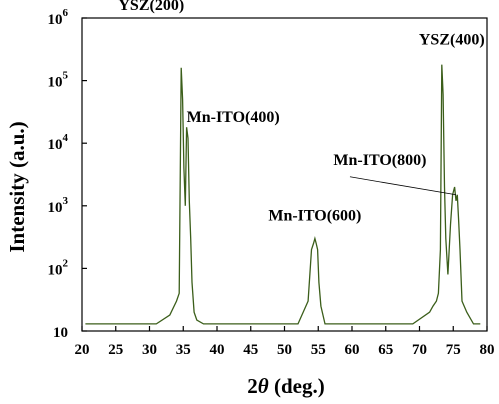 This screenshot has width=499, height=404. I want to click on x-tick-label: 40, so click(217, 350).